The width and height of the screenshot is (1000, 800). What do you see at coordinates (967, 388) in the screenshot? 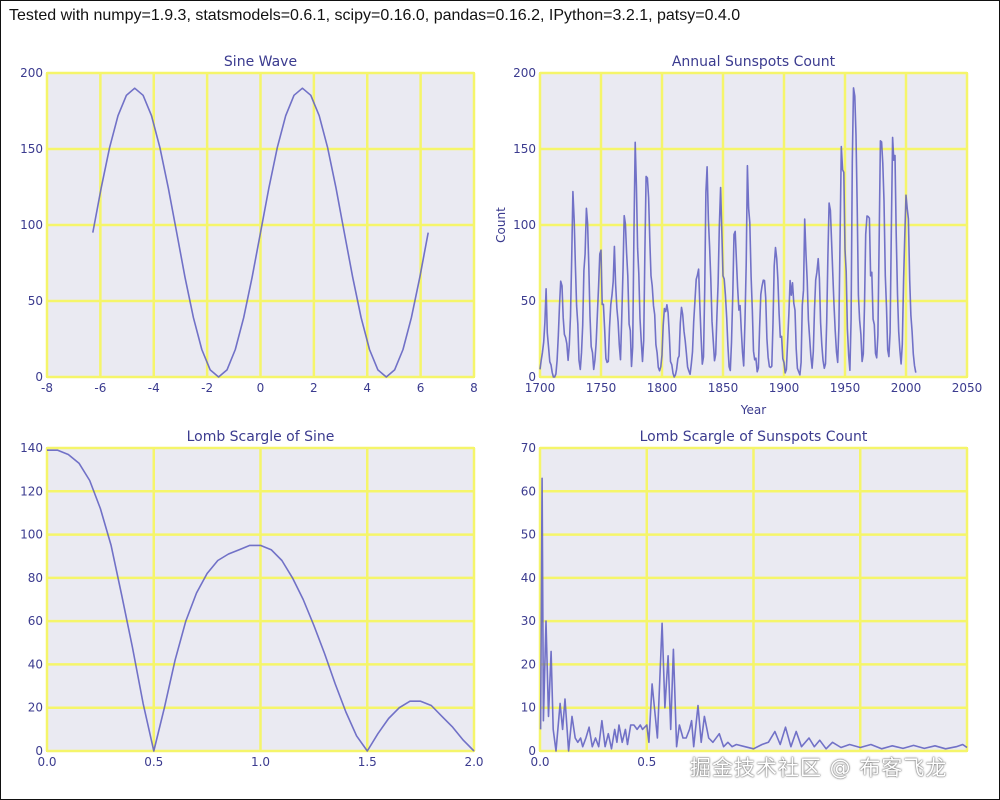
I see `x-tick-label: 2050` at bounding box center [967, 388].